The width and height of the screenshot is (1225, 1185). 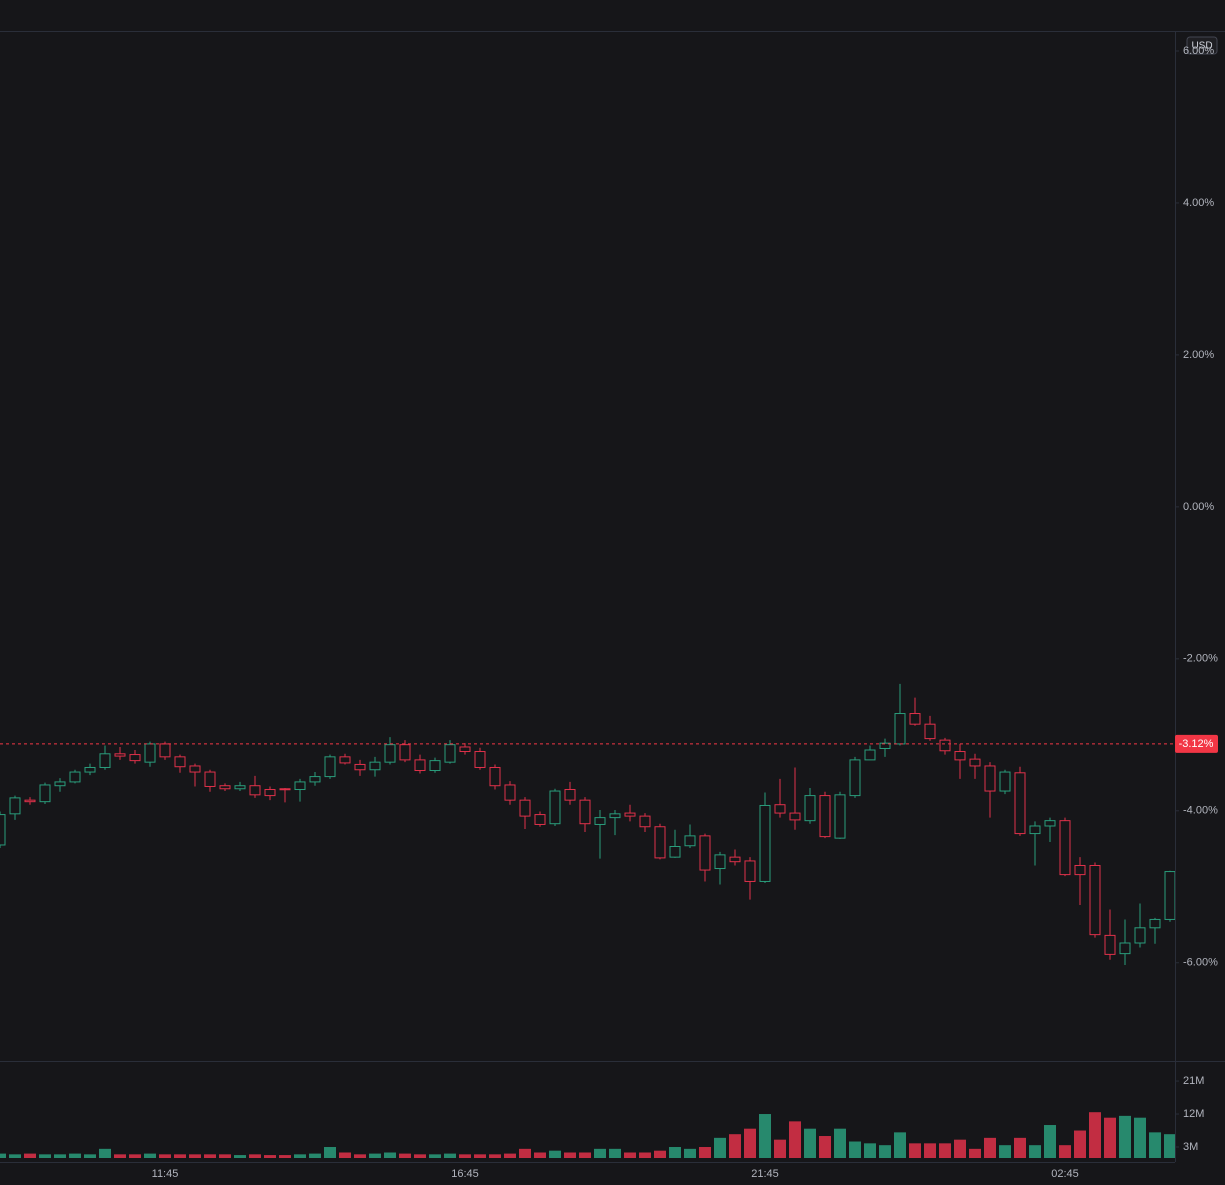 I want to click on currency-badge-bg, so click(x=1202, y=45).